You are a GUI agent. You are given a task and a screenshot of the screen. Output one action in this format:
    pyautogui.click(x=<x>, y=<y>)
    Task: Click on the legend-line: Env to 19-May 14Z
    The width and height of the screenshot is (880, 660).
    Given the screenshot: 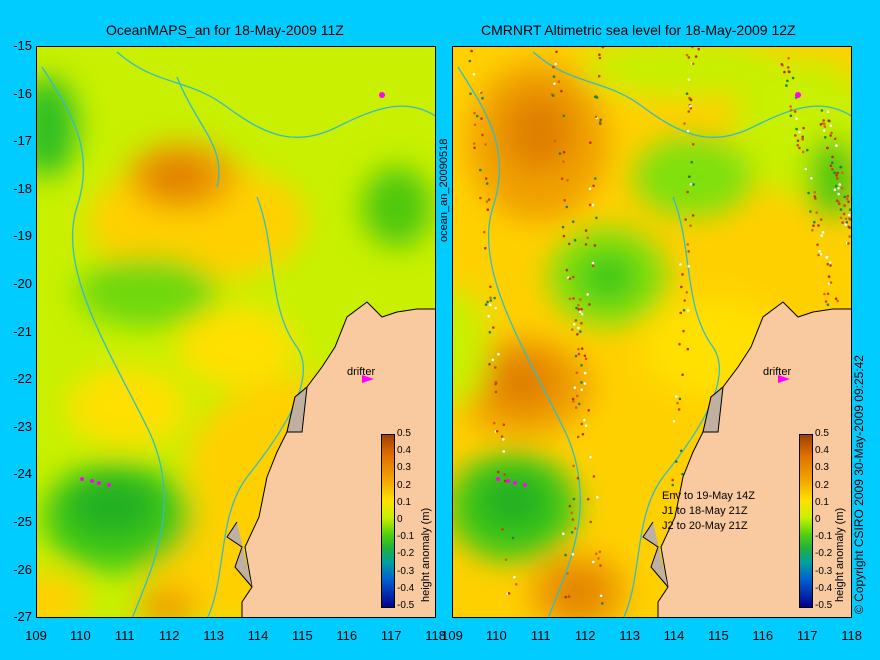 What is the action you would take?
    pyautogui.click(x=708, y=496)
    